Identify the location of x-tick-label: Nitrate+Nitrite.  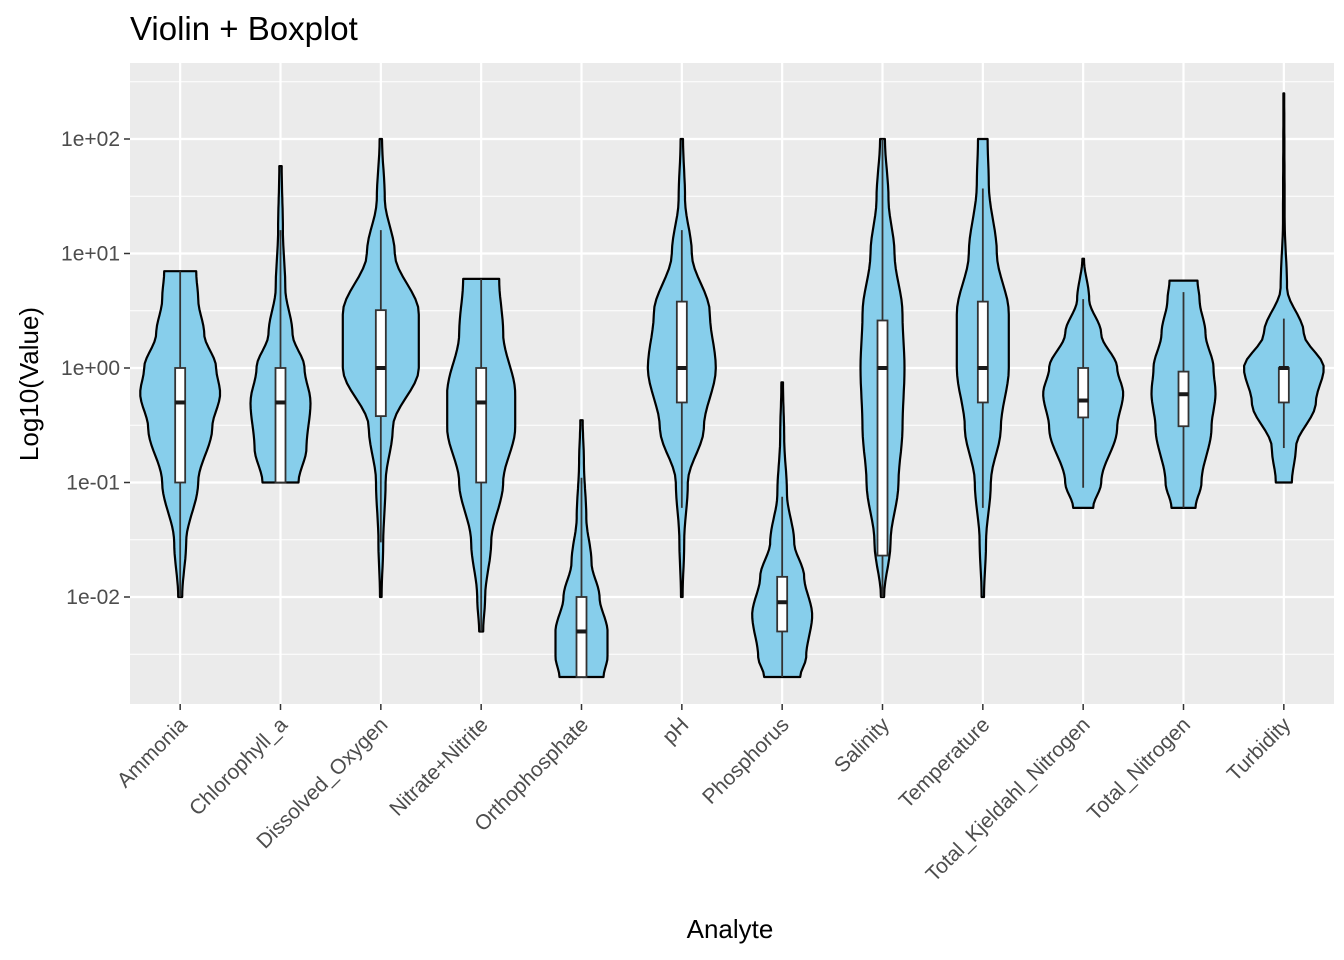
(438, 766).